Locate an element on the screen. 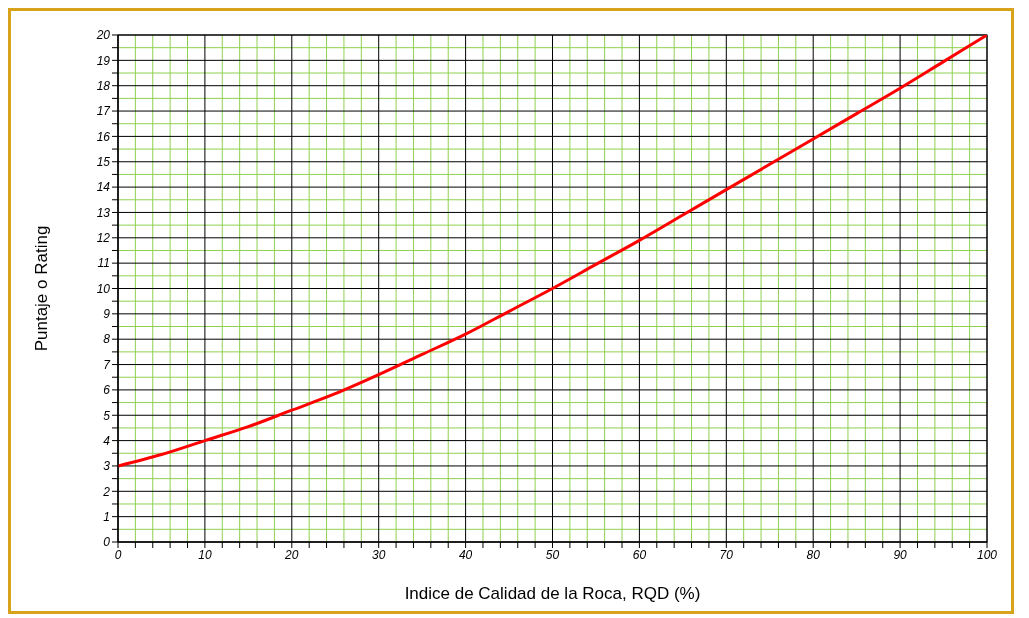 The image size is (1029, 618). x-tick-label: 70 is located at coordinates (726, 554).